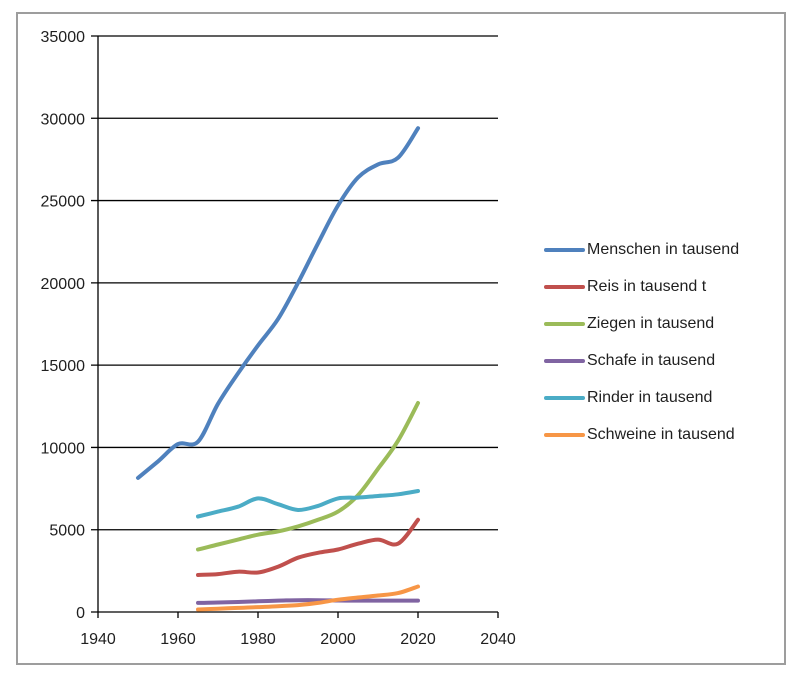  I want to click on legend-label: Rinder in tausend, so click(650, 397).